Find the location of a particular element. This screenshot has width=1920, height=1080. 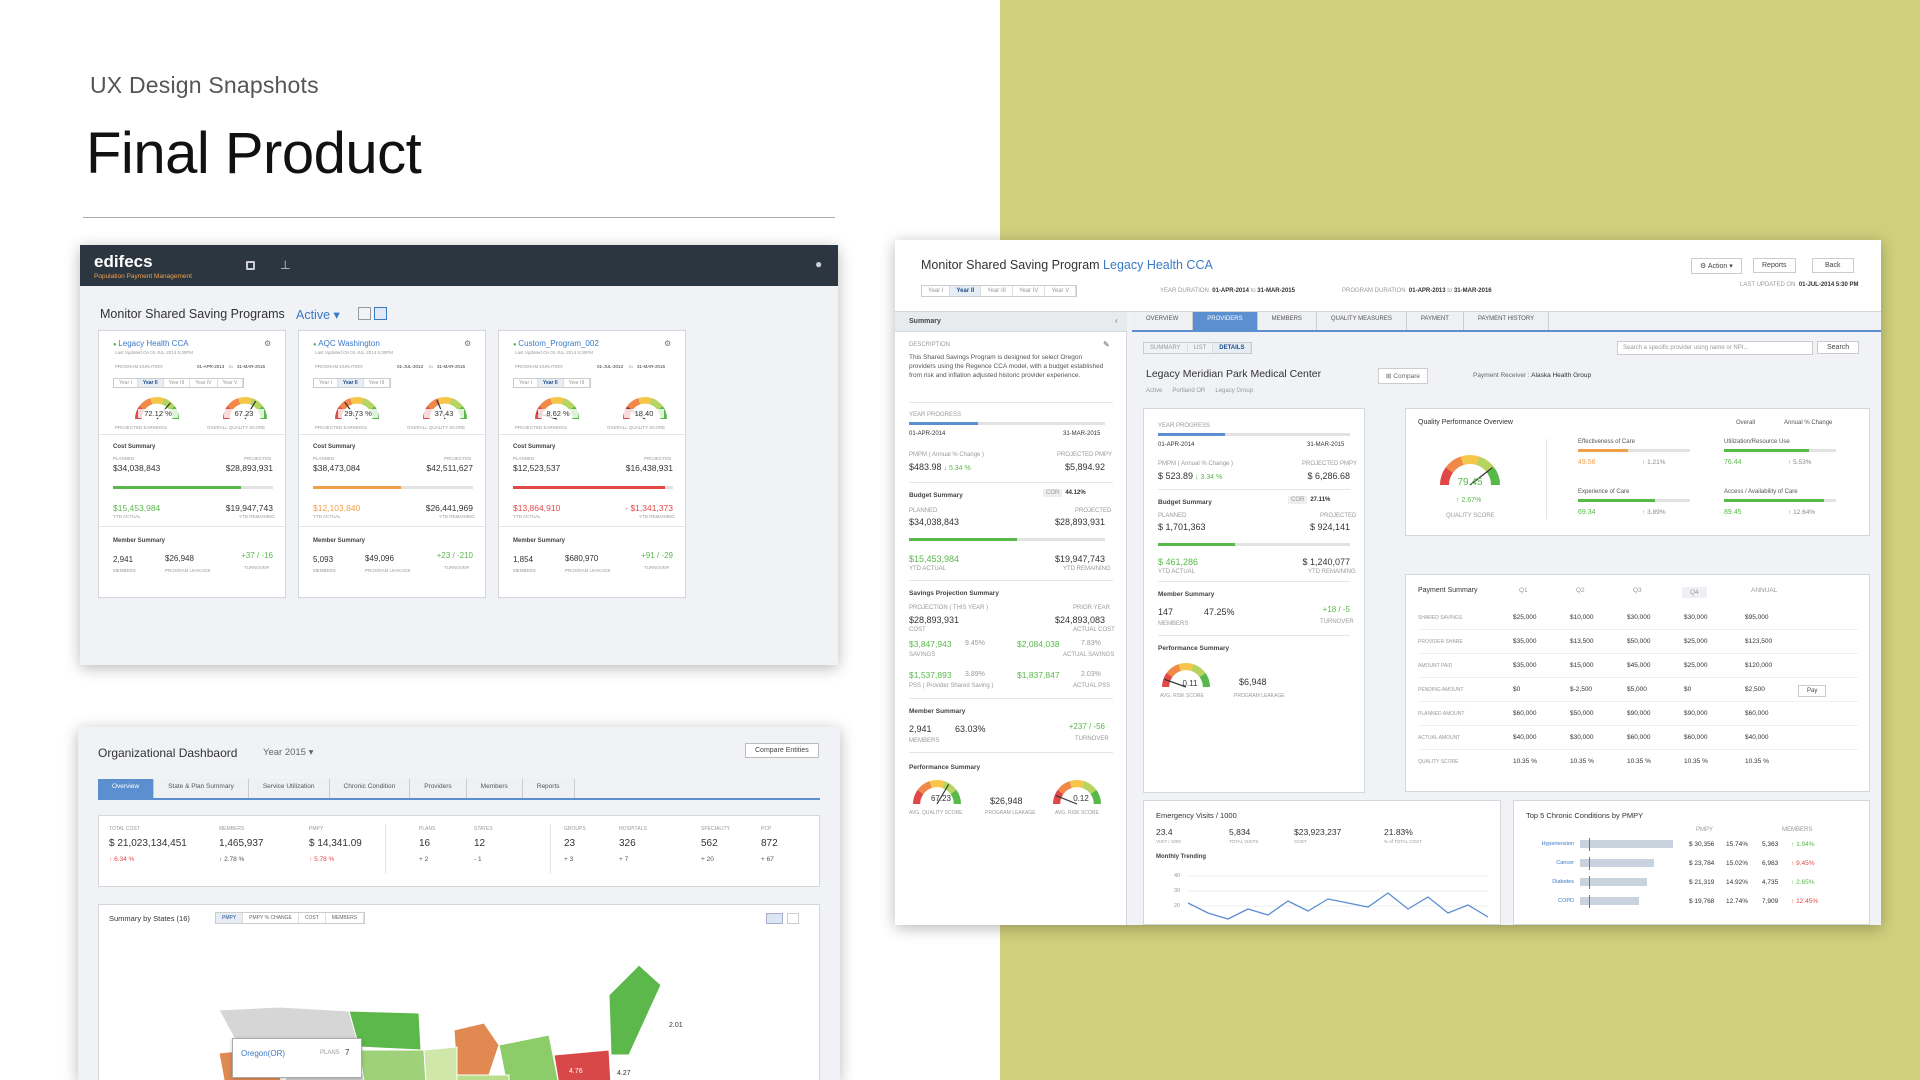

org-tab: Providers is located at coordinates (438, 788).